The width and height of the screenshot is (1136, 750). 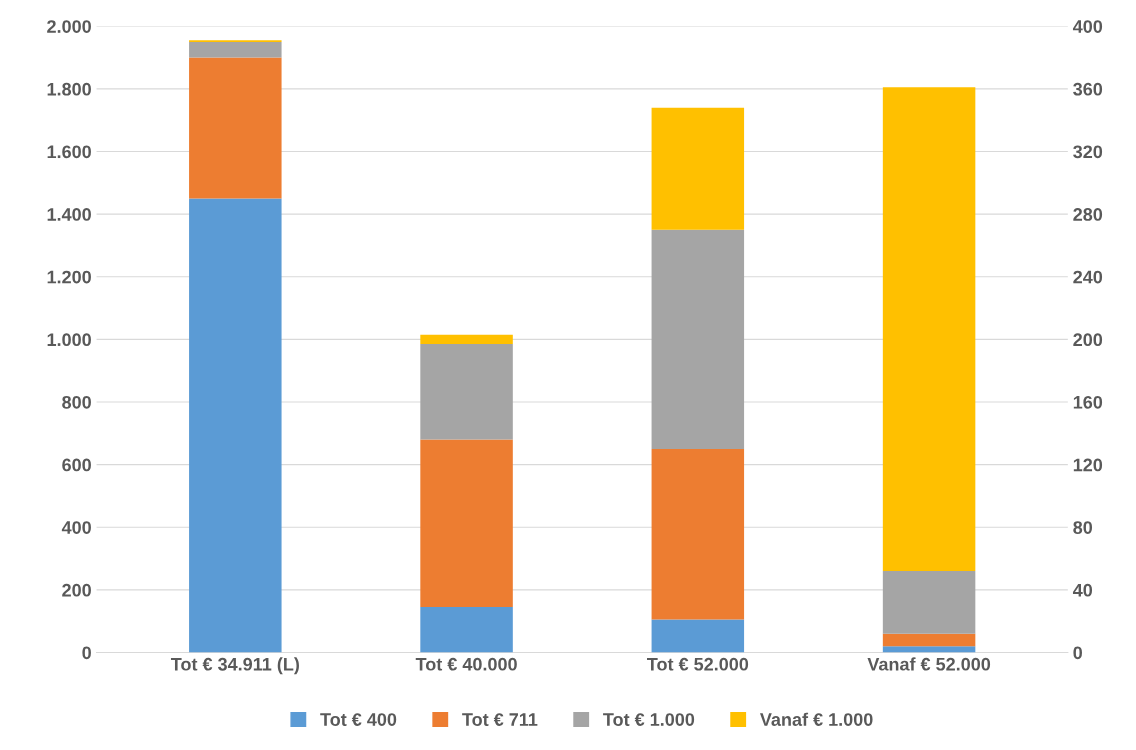 What do you see at coordinates (1088, 340) in the screenshot?
I see `y2-tick-label: 200` at bounding box center [1088, 340].